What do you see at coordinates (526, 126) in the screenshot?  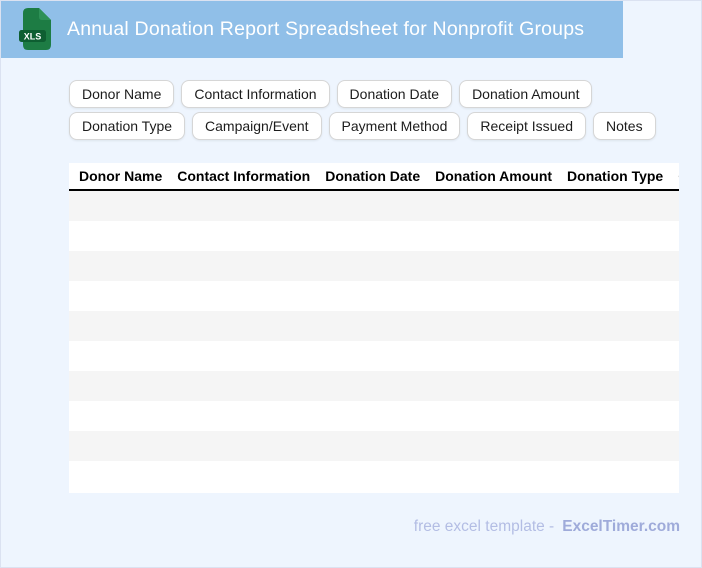 I see `tag-receipt-issued: Receipt Issued` at bounding box center [526, 126].